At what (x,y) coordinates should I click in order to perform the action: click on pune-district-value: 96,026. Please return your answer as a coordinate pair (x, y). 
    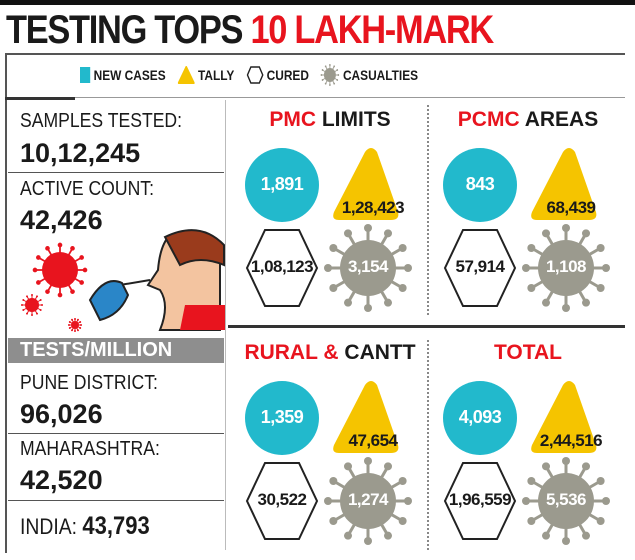
    Looking at the image, I should click on (61, 414).